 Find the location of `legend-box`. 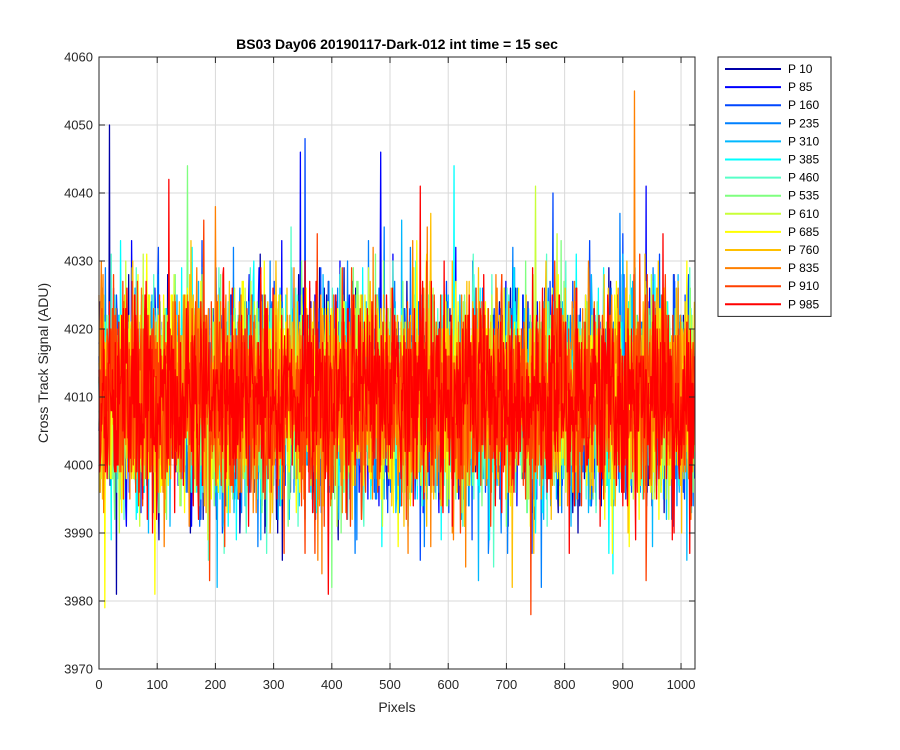

legend-box is located at coordinates (774, 186).